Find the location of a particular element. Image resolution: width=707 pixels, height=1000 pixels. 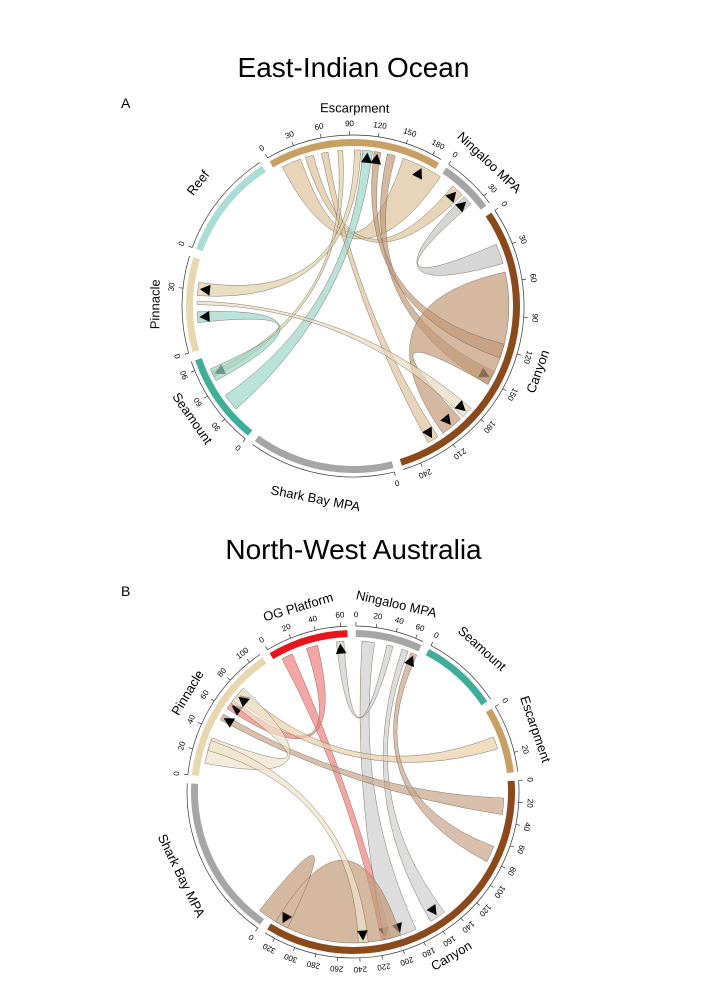

panel-b-letter: B is located at coordinates (126, 591).